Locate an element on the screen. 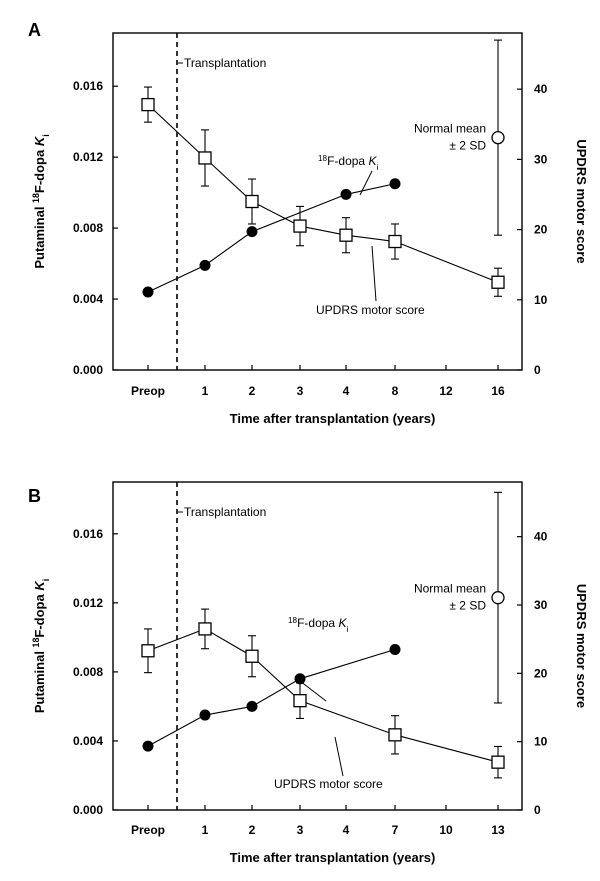 This screenshot has width=600, height=881. x-tick-label: 10 is located at coordinates (446, 830).